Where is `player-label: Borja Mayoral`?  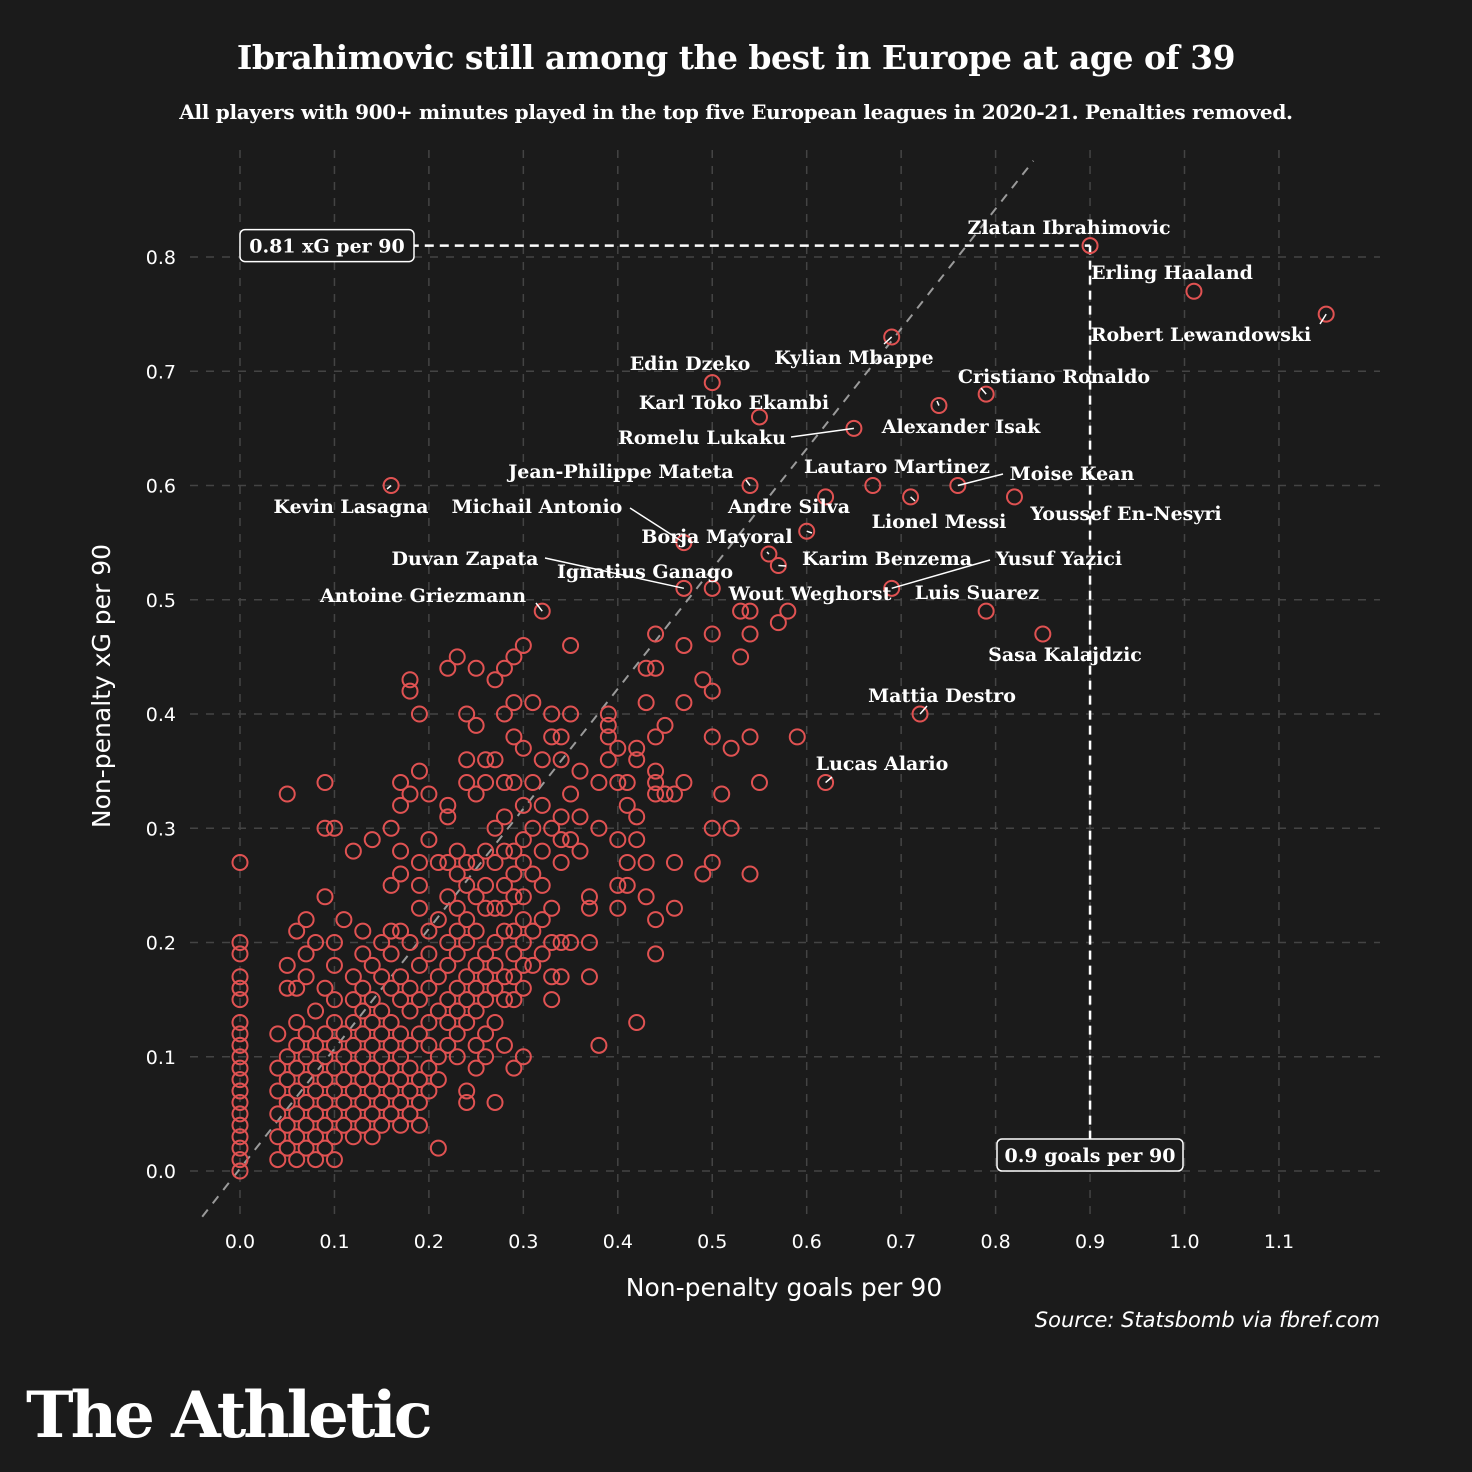
player-label: Borja Mayoral is located at coordinates (716, 537).